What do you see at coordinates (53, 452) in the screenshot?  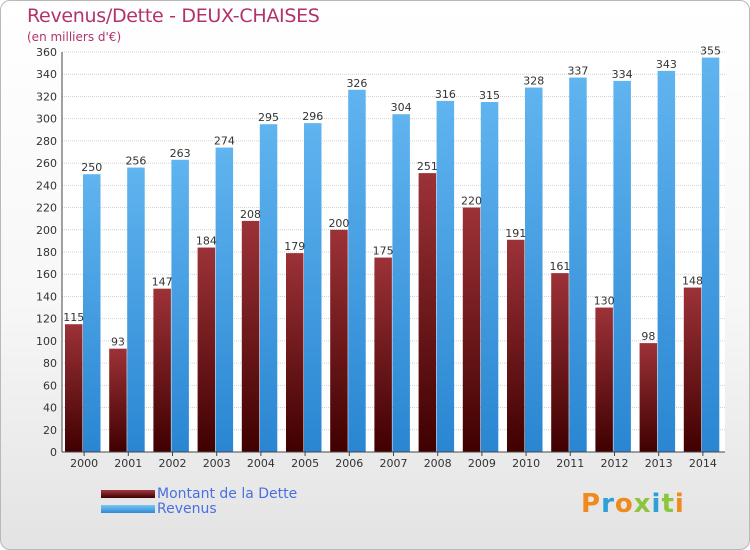 I see `y-tick-label: 0` at bounding box center [53, 452].